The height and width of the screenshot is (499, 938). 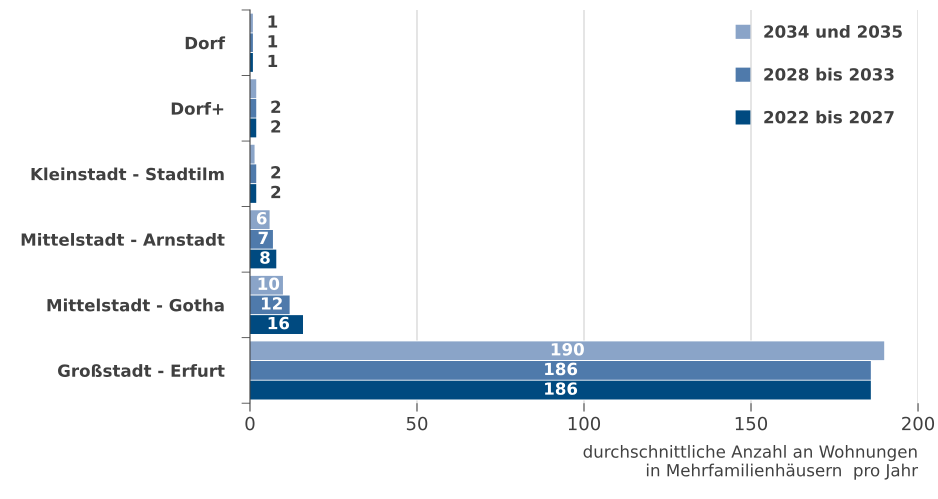 What do you see at coordinates (141, 370) in the screenshot?
I see `y-tick-label: Großstadt - Erfurt` at bounding box center [141, 370].